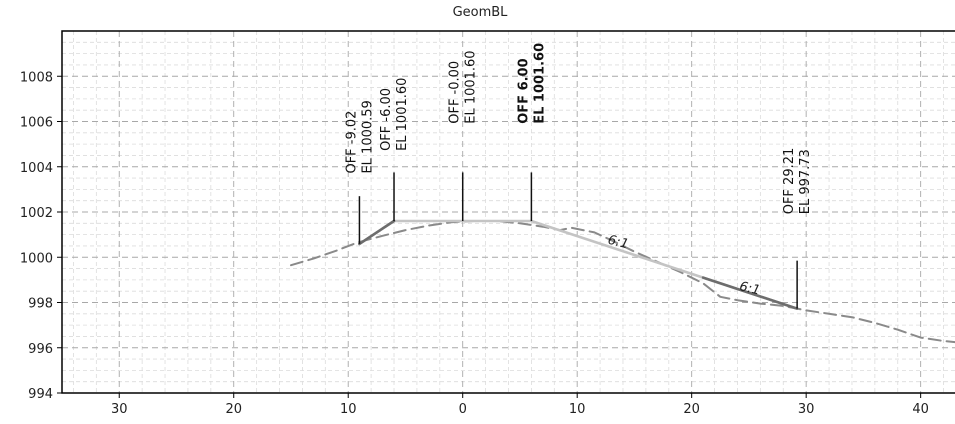  I want to click on series-left-slope-line, so click(377, 232).